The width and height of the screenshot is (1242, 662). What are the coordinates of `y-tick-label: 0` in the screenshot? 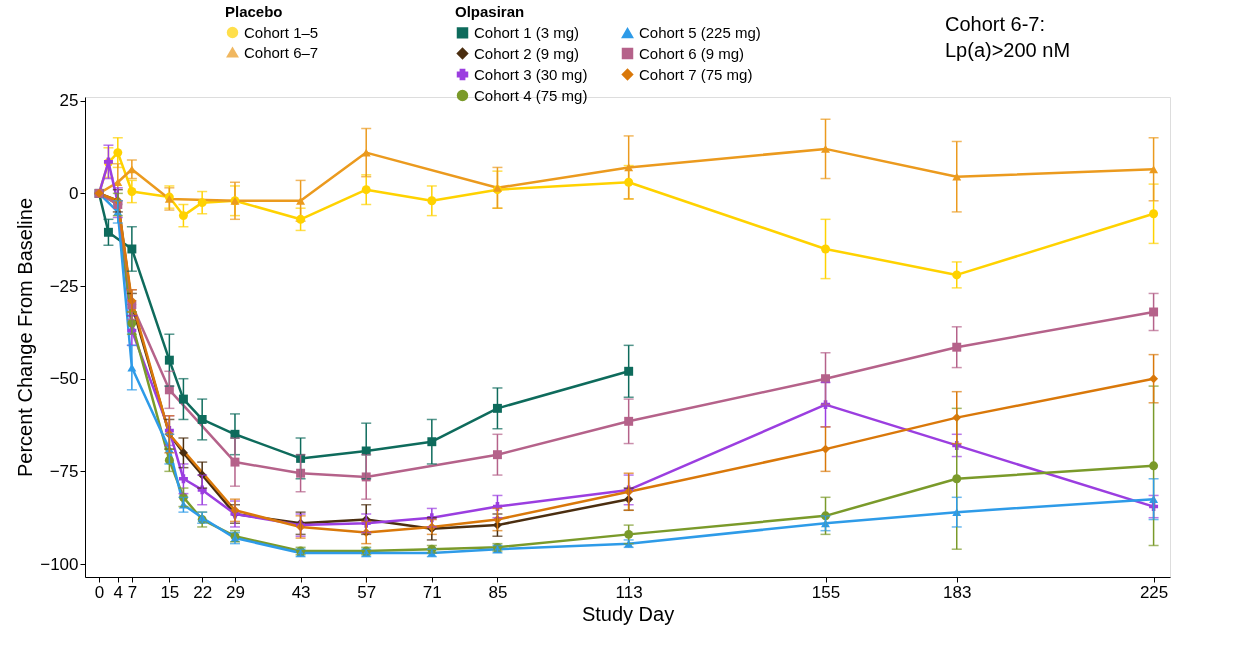 It's located at (74, 193).